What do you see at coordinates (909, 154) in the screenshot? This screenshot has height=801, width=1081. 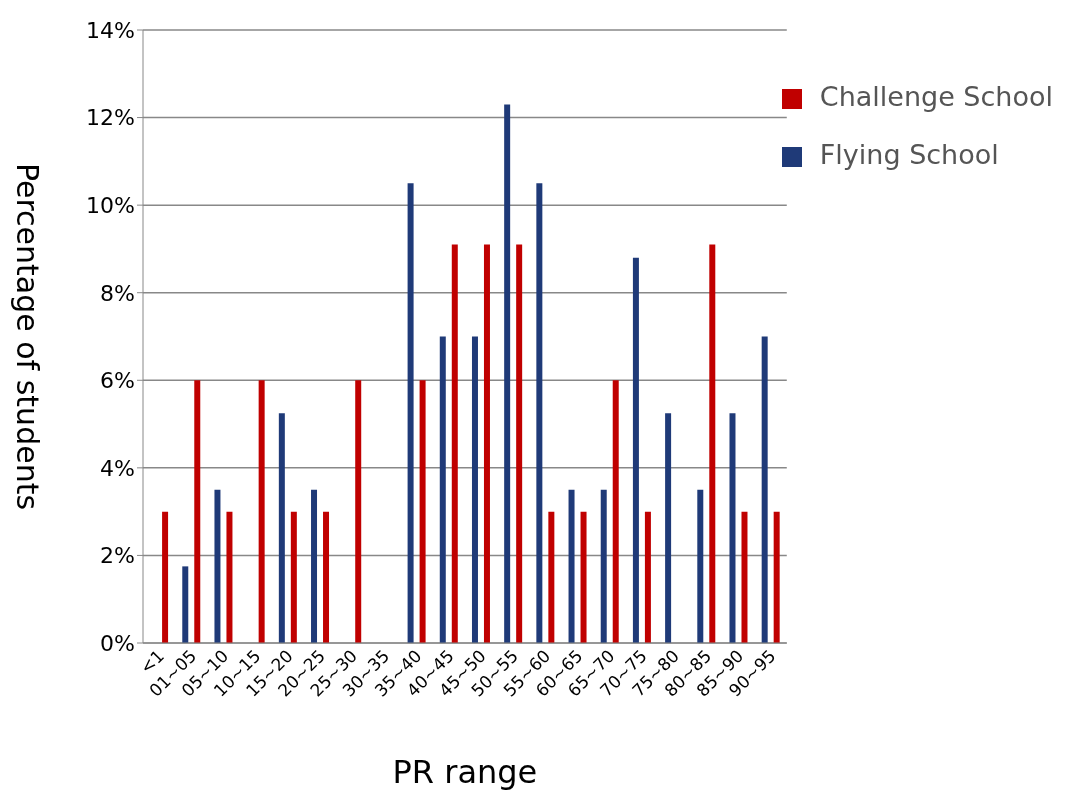 I see `legend-label: Flying School` at bounding box center [909, 154].